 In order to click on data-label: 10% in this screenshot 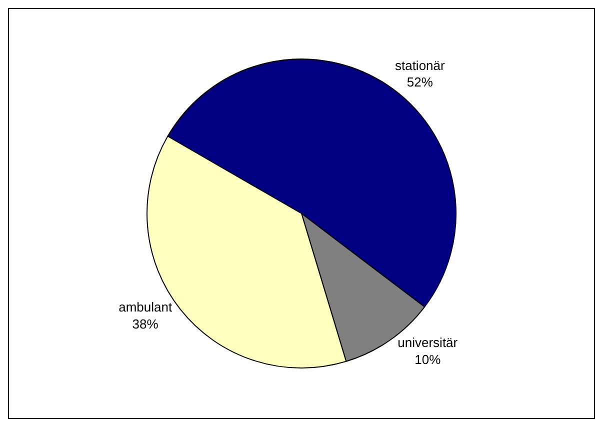, I will do `click(428, 360)`.